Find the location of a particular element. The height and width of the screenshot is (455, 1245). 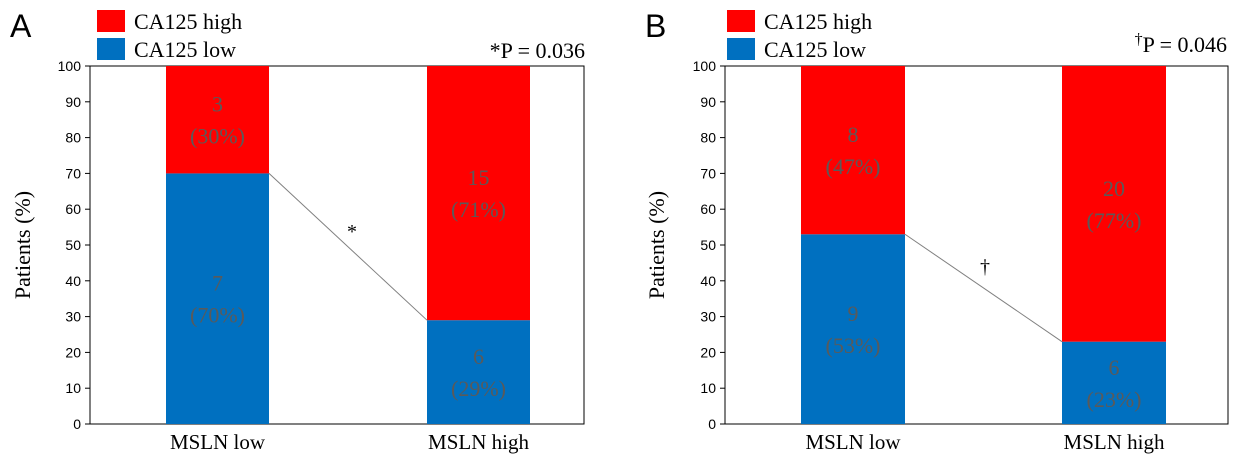

data-label-count: 7 is located at coordinates (217, 283).